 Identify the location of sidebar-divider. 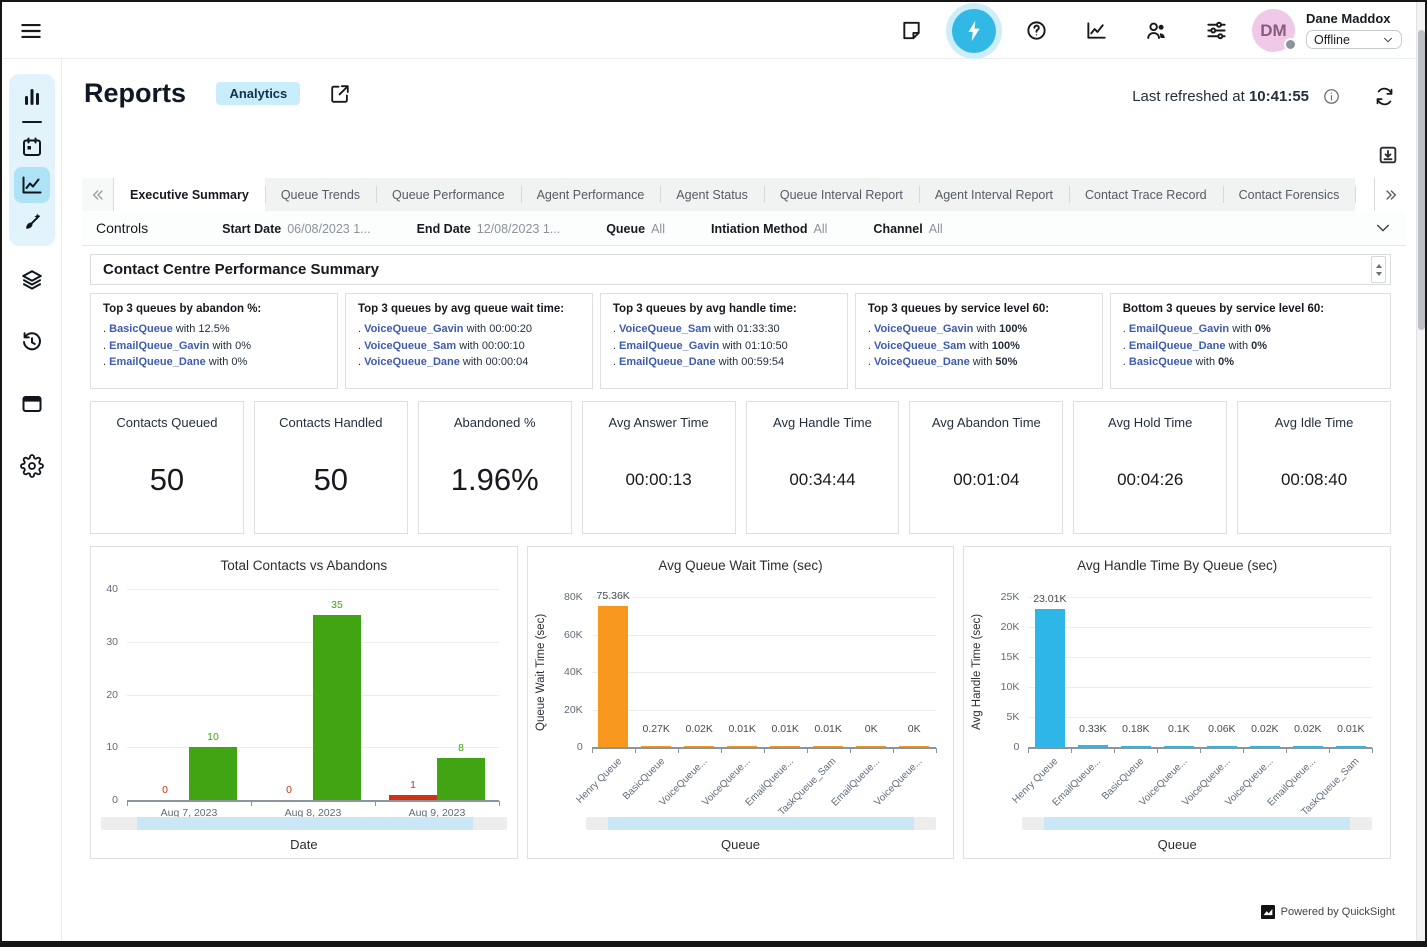
(32, 122).